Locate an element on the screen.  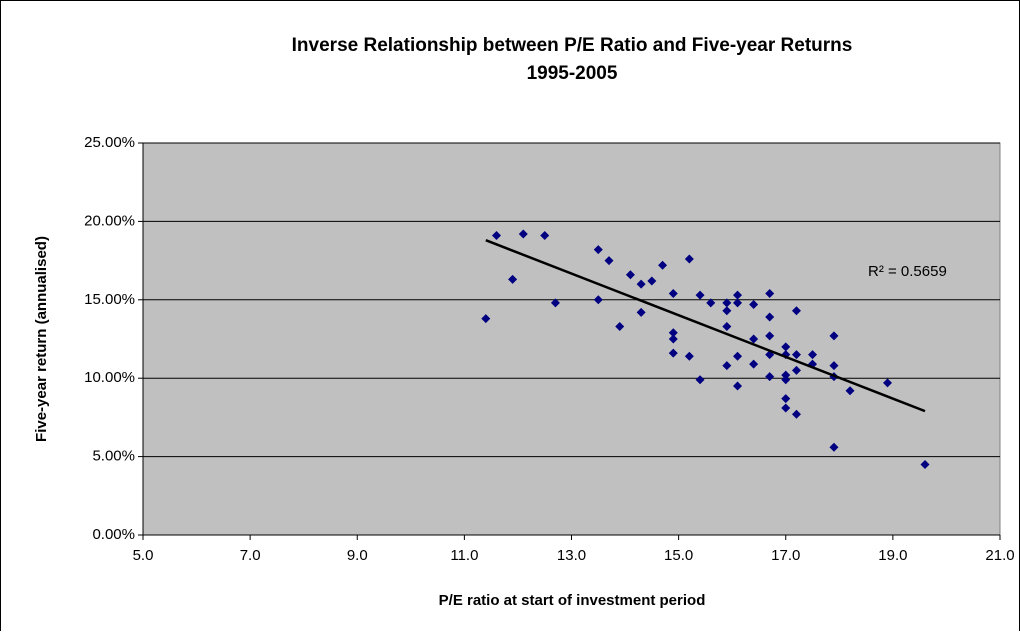
y-tick-label: 0.00% is located at coordinates (113, 534).